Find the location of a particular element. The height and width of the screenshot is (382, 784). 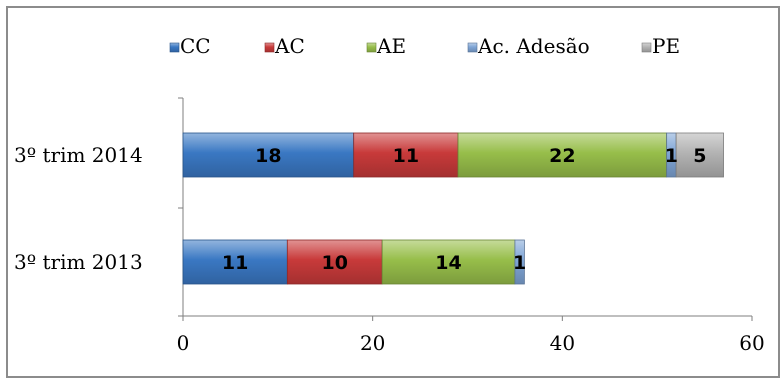

legend-swatch-pe is located at coordinates (646, 47).